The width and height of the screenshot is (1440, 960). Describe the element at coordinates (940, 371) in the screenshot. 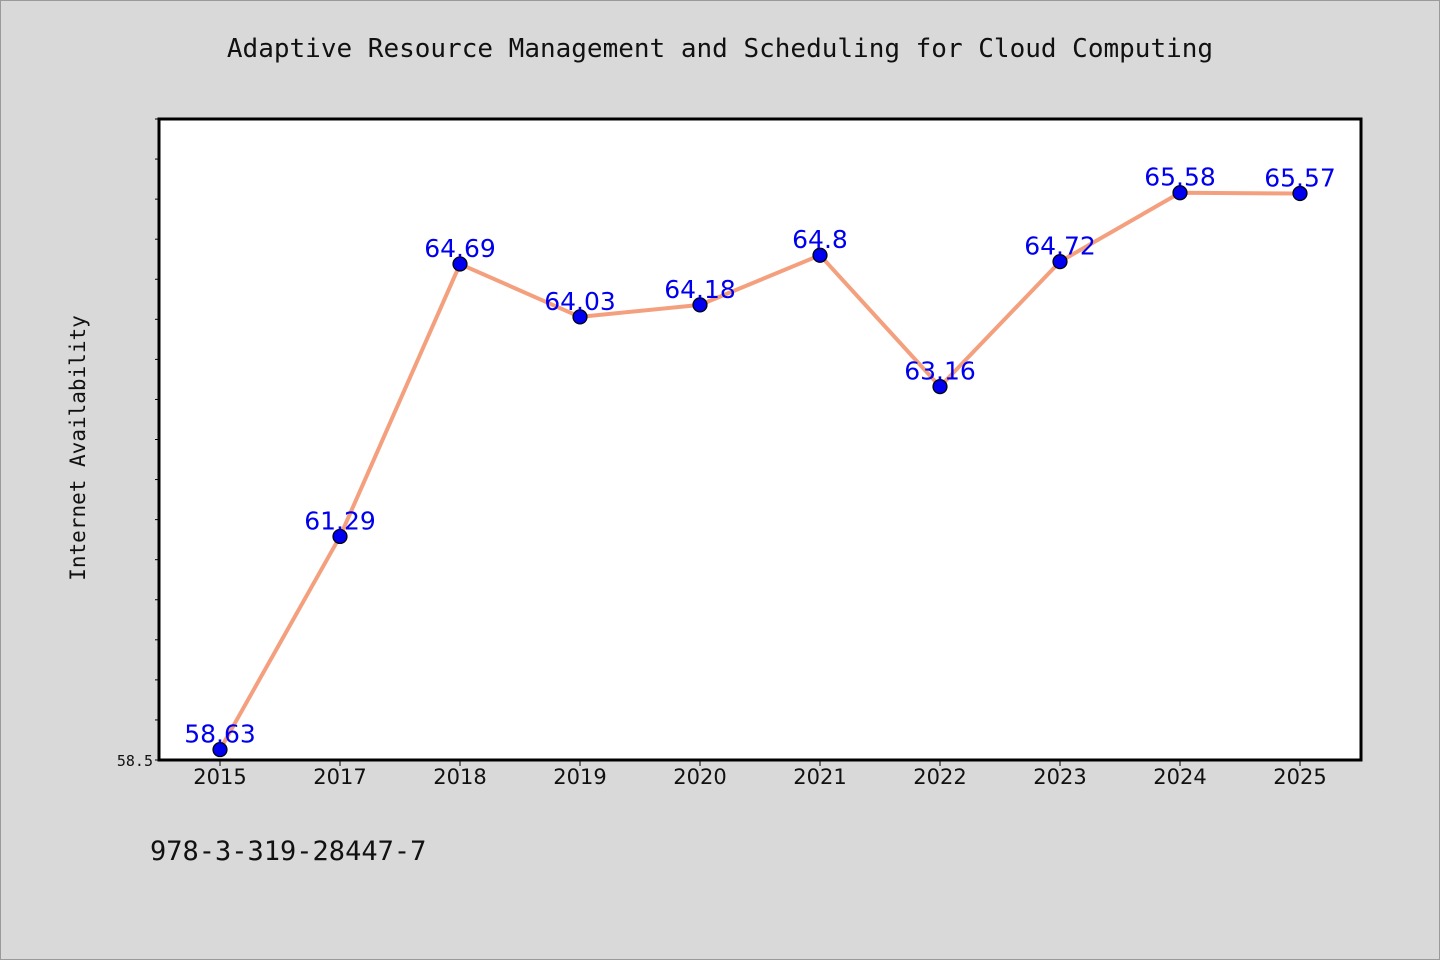

I see `data-label: 63.16` at that location.